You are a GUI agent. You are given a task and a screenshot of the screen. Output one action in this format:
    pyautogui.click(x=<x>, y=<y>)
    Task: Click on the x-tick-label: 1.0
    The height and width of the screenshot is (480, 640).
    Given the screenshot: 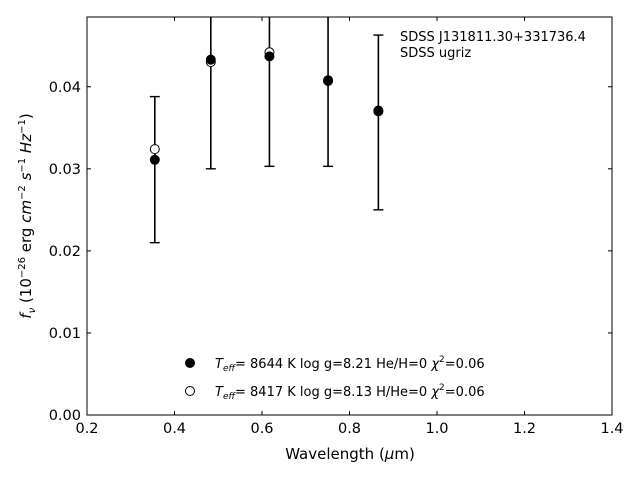 What is the action you would take?
    pyautogui.click(x=436, y=429)
    